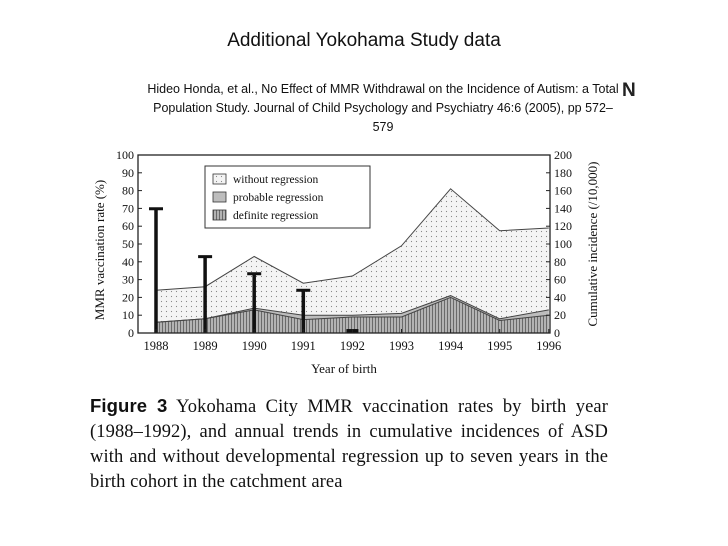 The width and height of the screenshot is (728, 546). What do you see at coordinates (629, 90) in the screenshot?
I see `cut-off-letter: N` at bounding box center [629, 90].